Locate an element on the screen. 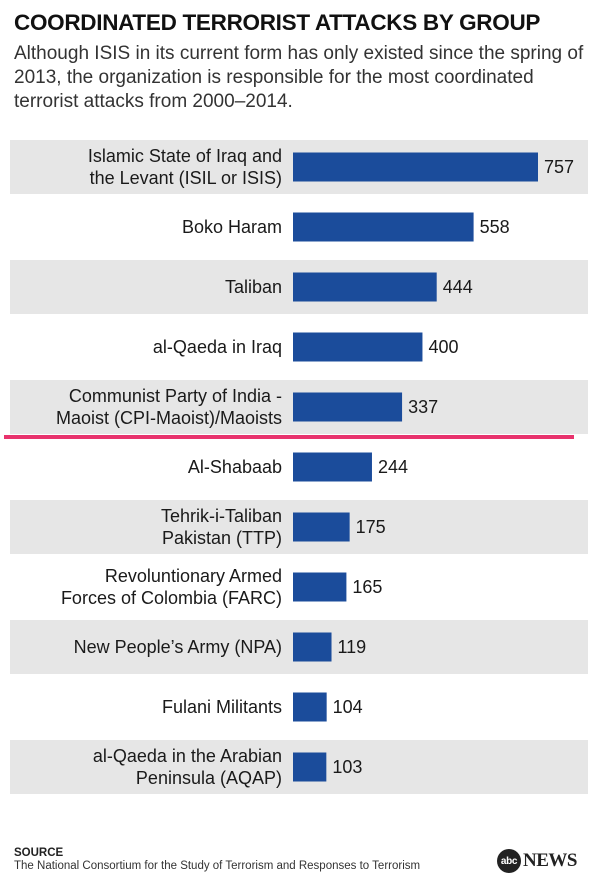 This screenshot has height=891, width=600. source-heading: SOURCE is located at coordinates (39, 853).